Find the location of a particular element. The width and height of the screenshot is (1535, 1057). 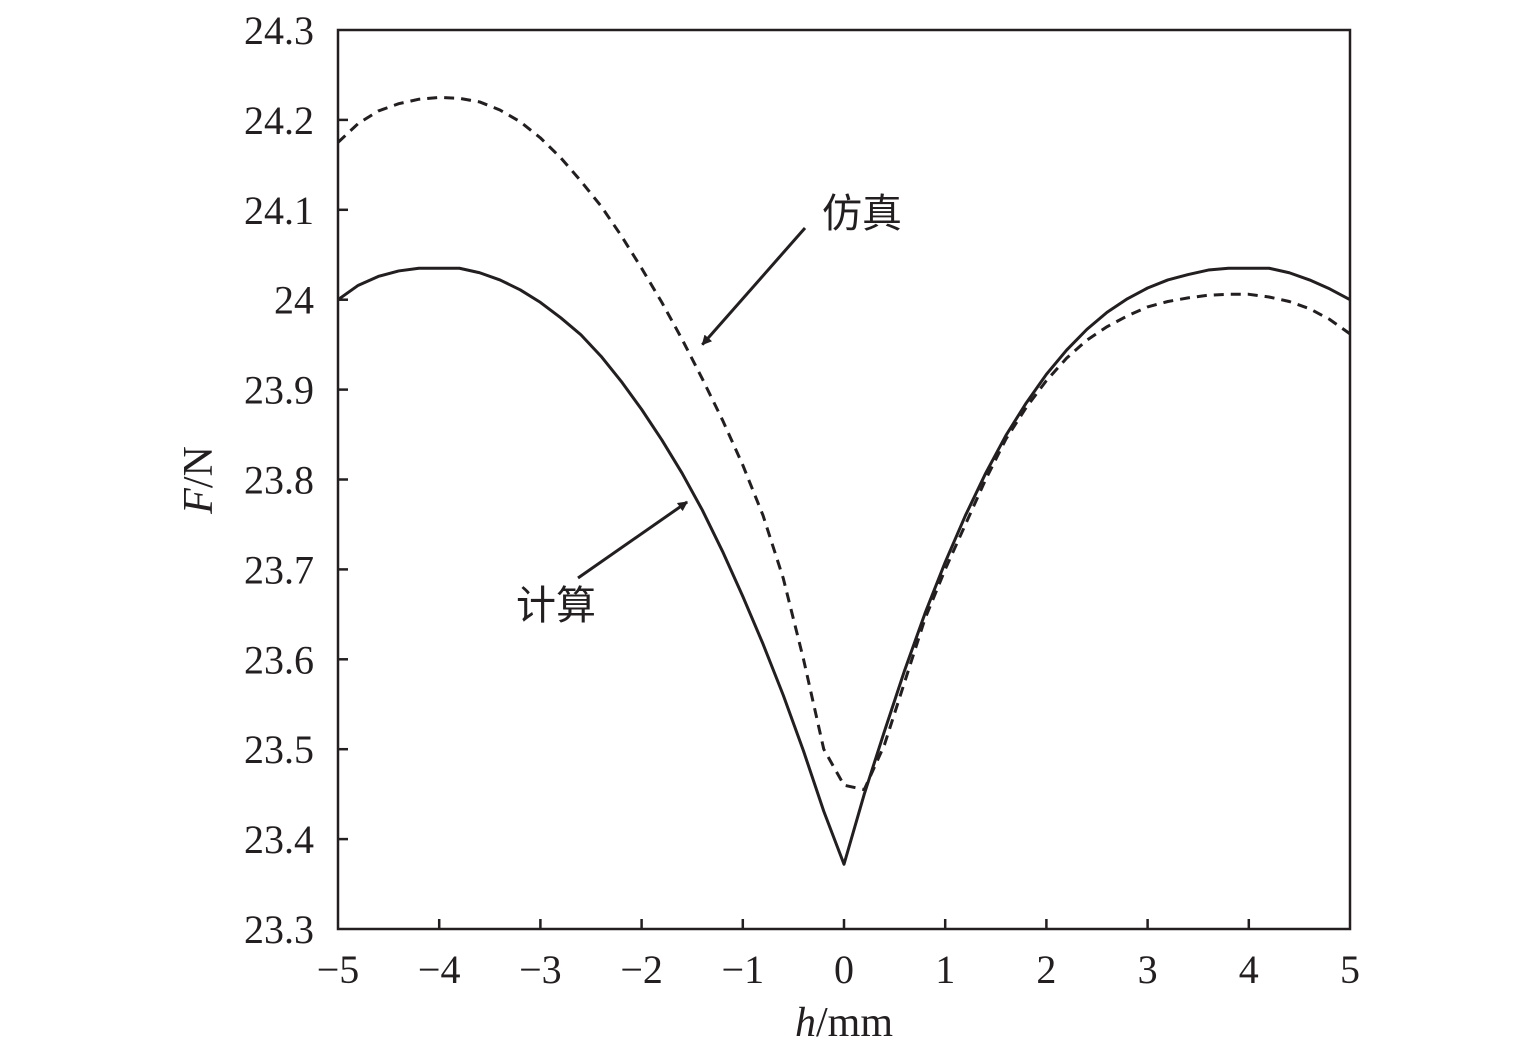

y-tick-label: 24 is located at coordinates (294, 300).